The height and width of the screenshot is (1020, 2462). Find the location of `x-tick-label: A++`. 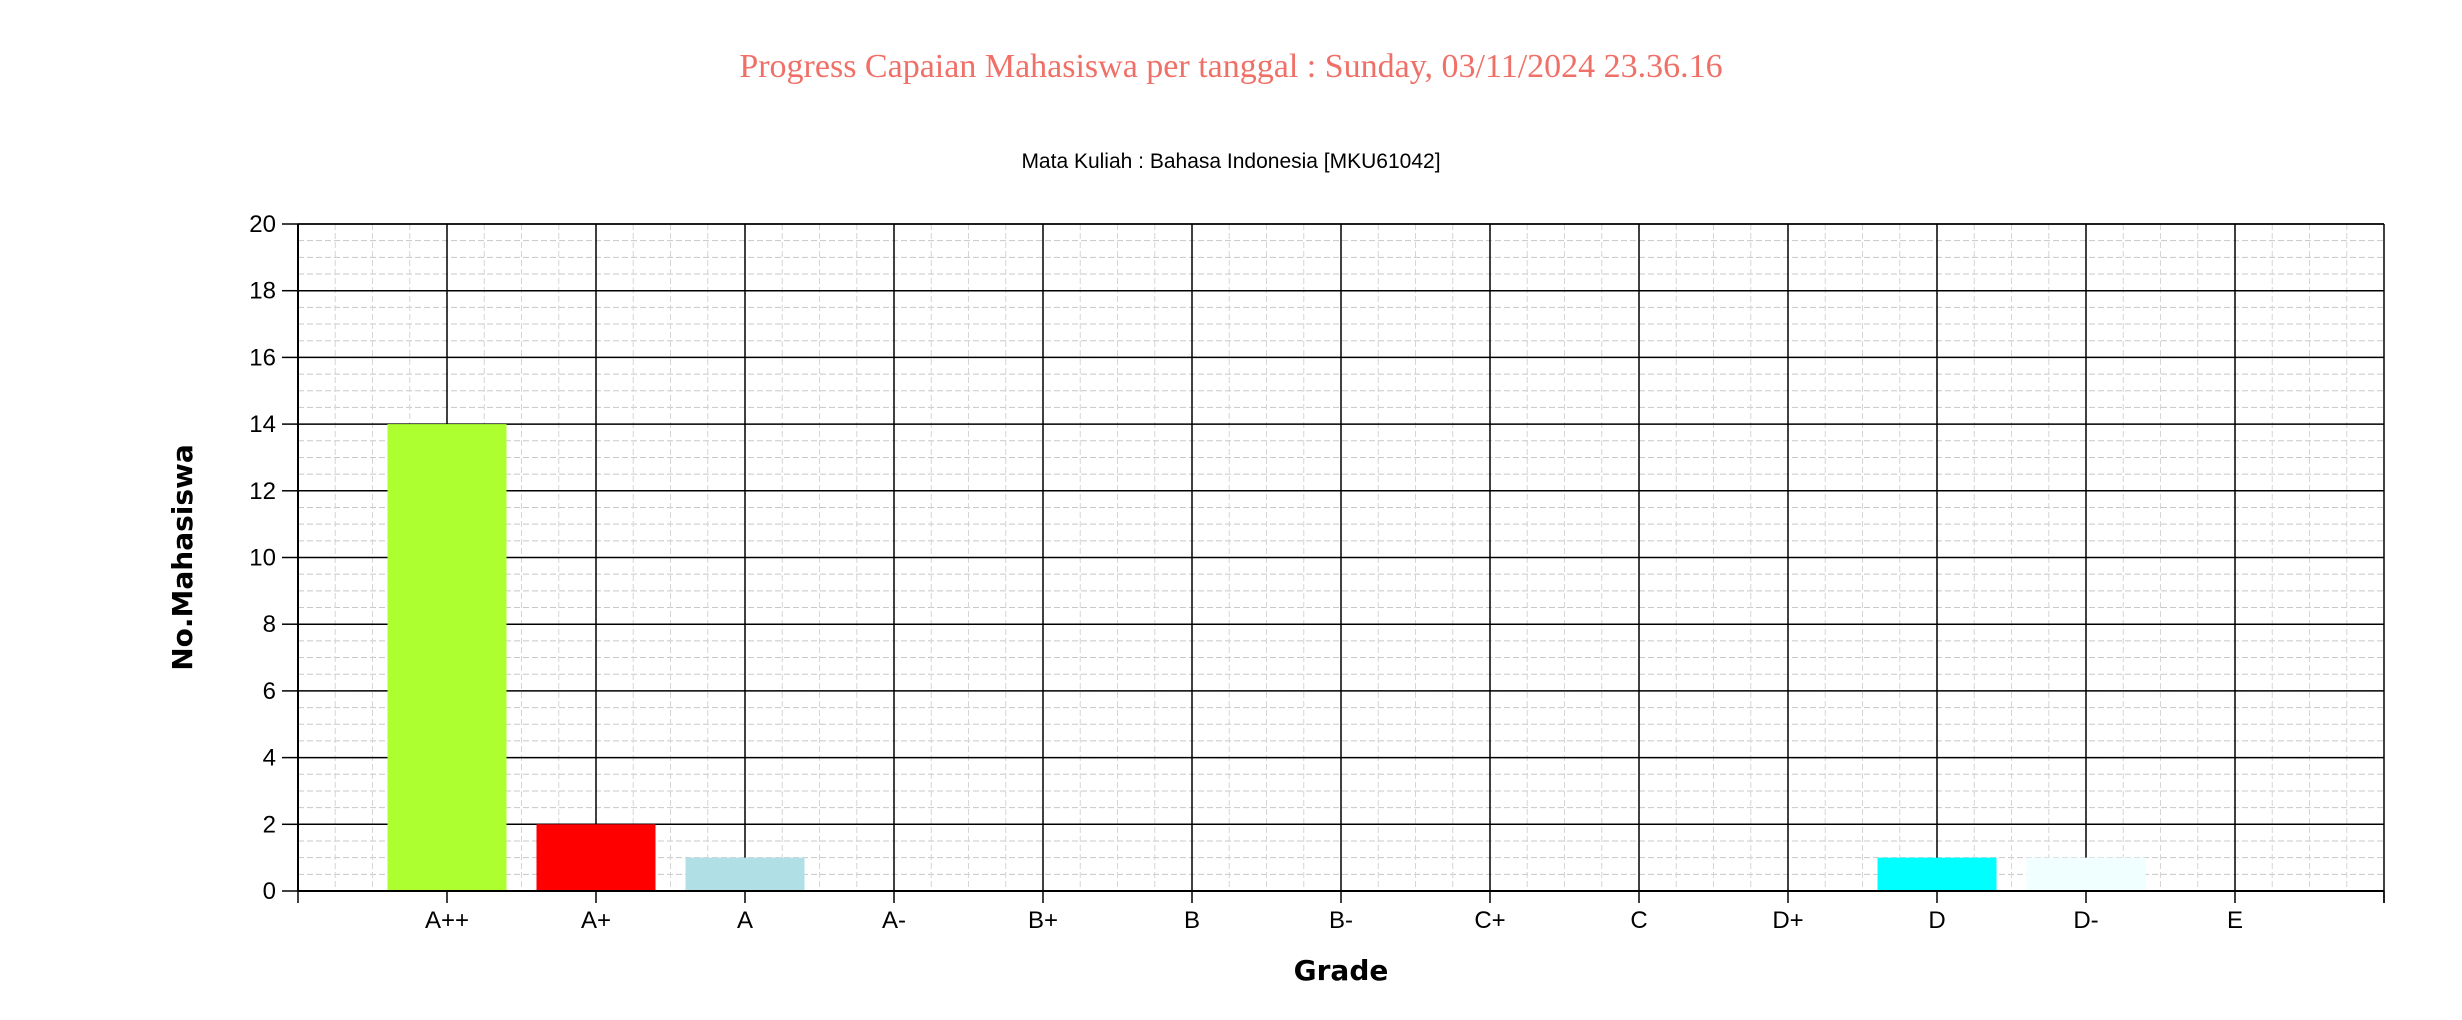

x-tick-label: A++ is located at coordinates (447, 920).